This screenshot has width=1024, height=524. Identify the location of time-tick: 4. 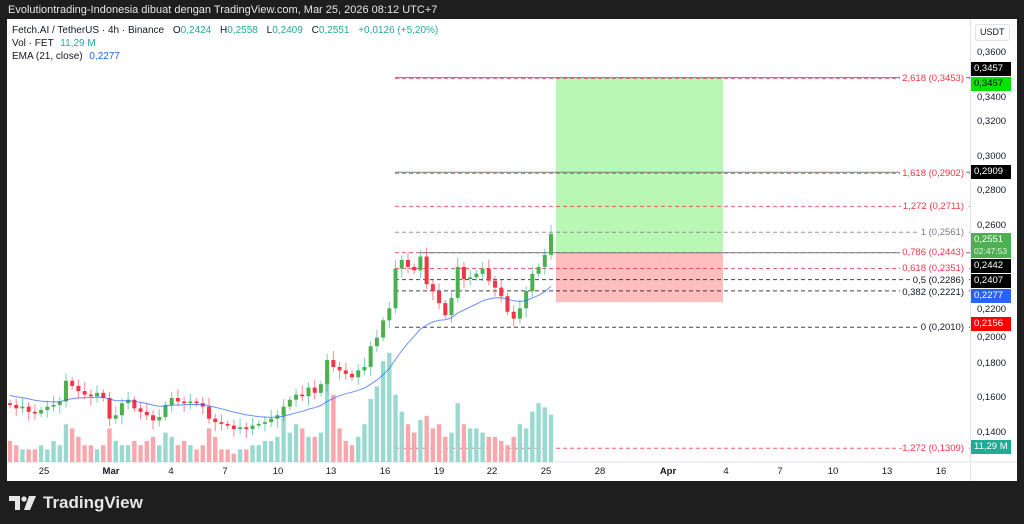
(171, 471).